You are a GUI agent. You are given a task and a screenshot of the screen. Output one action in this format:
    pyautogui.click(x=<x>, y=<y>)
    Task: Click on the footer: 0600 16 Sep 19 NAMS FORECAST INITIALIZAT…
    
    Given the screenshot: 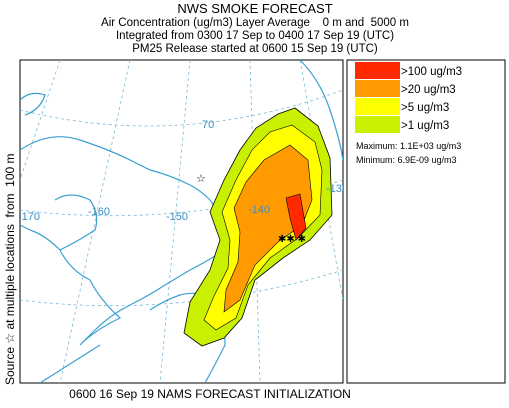 What is the action you would take?
    pyautogui.click(x=210, y=394)
    